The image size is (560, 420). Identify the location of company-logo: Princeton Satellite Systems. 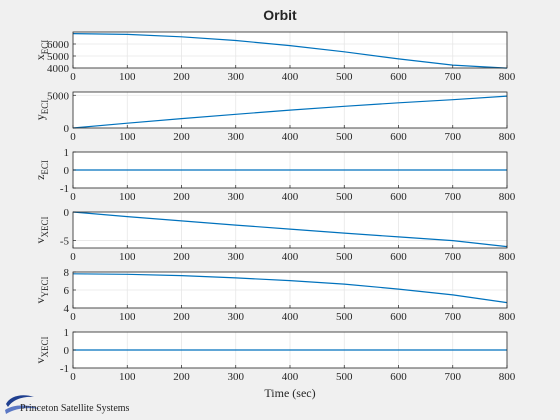
(67, 404).